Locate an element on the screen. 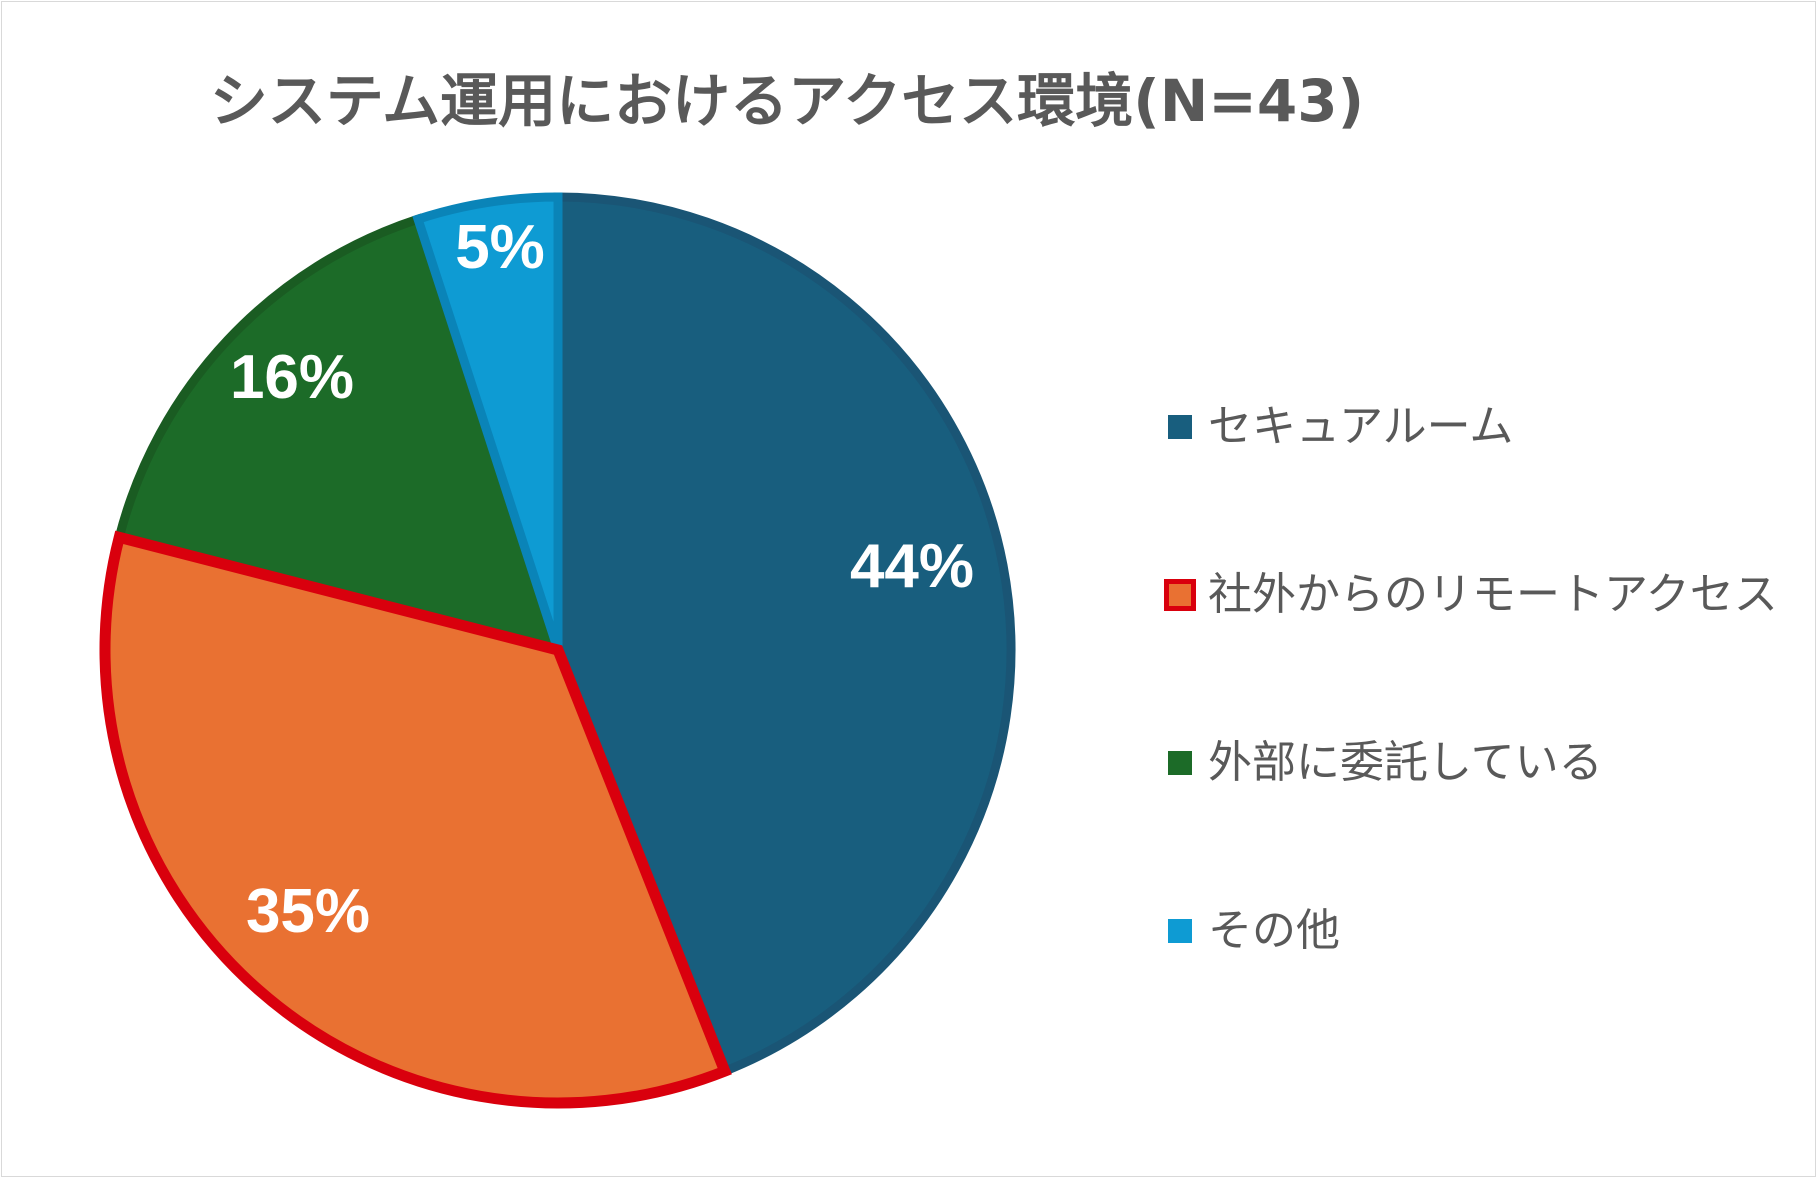 The width and height of the screenshot is (1819, 1180). legend-label: 外部に委託している is located at coordinates (1405, 762).